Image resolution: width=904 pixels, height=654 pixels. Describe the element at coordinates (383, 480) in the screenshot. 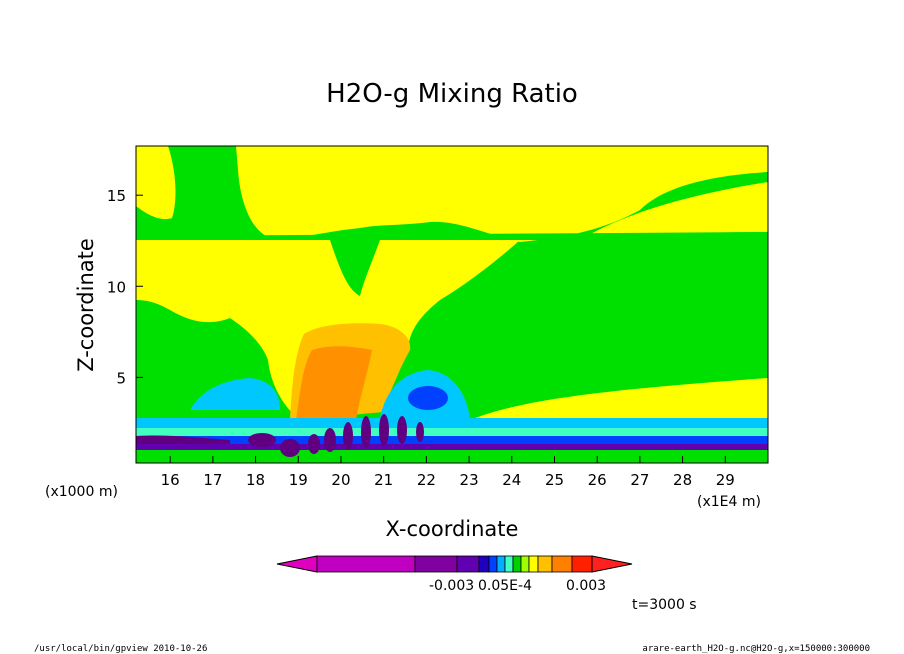

I see `x-tick-label: 21` at that location.